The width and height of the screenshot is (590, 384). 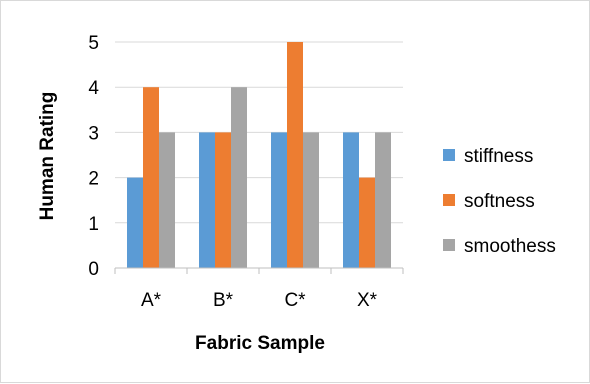 I want to click on legend-label-stiffness: stiffness, so click(x=498, y=156).